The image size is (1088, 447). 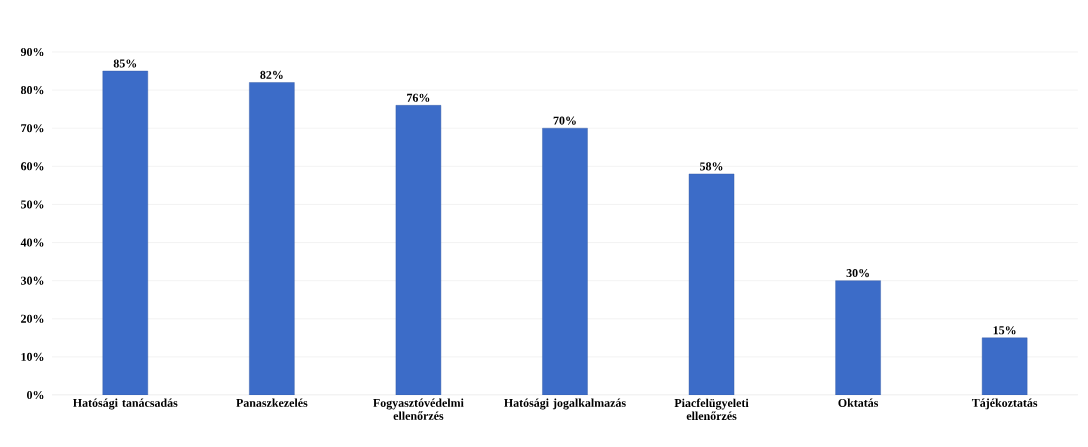 I want to click on x-tick-label: Tájékoztatás, so click(x=1004, y=404).